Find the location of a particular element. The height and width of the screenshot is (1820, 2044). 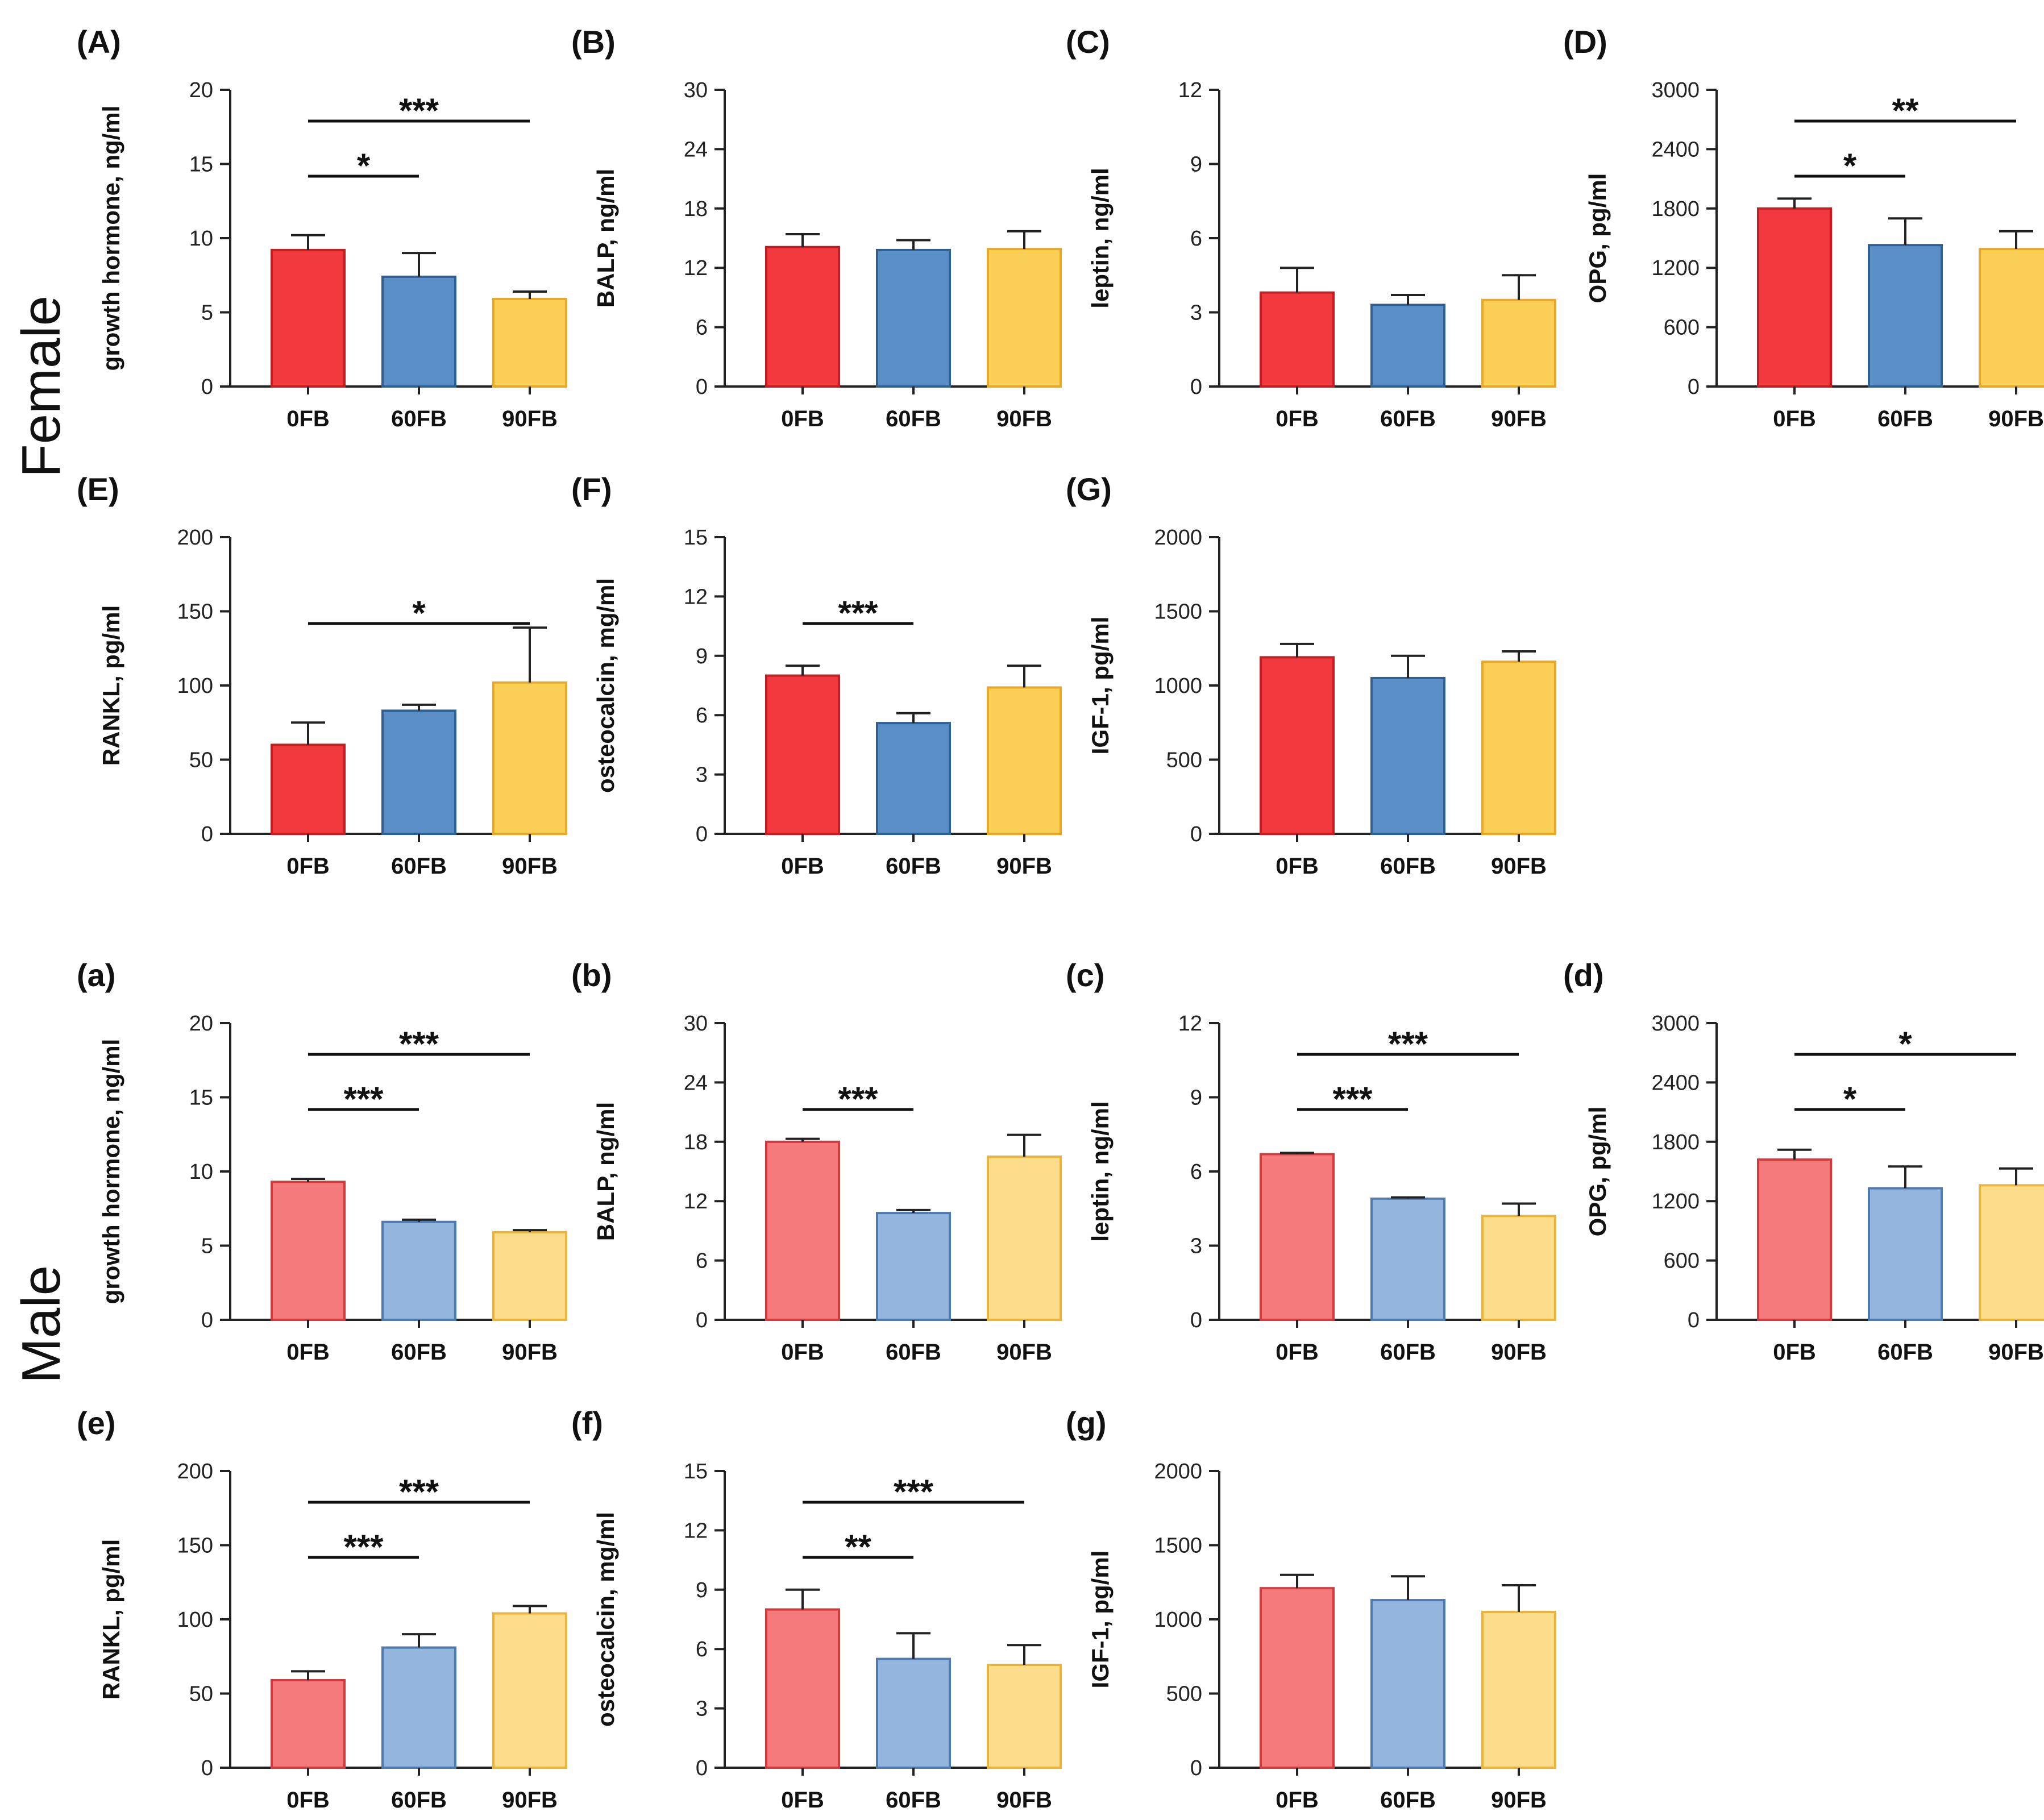

row-label-male: Male is located at coordinates (41, 1324).